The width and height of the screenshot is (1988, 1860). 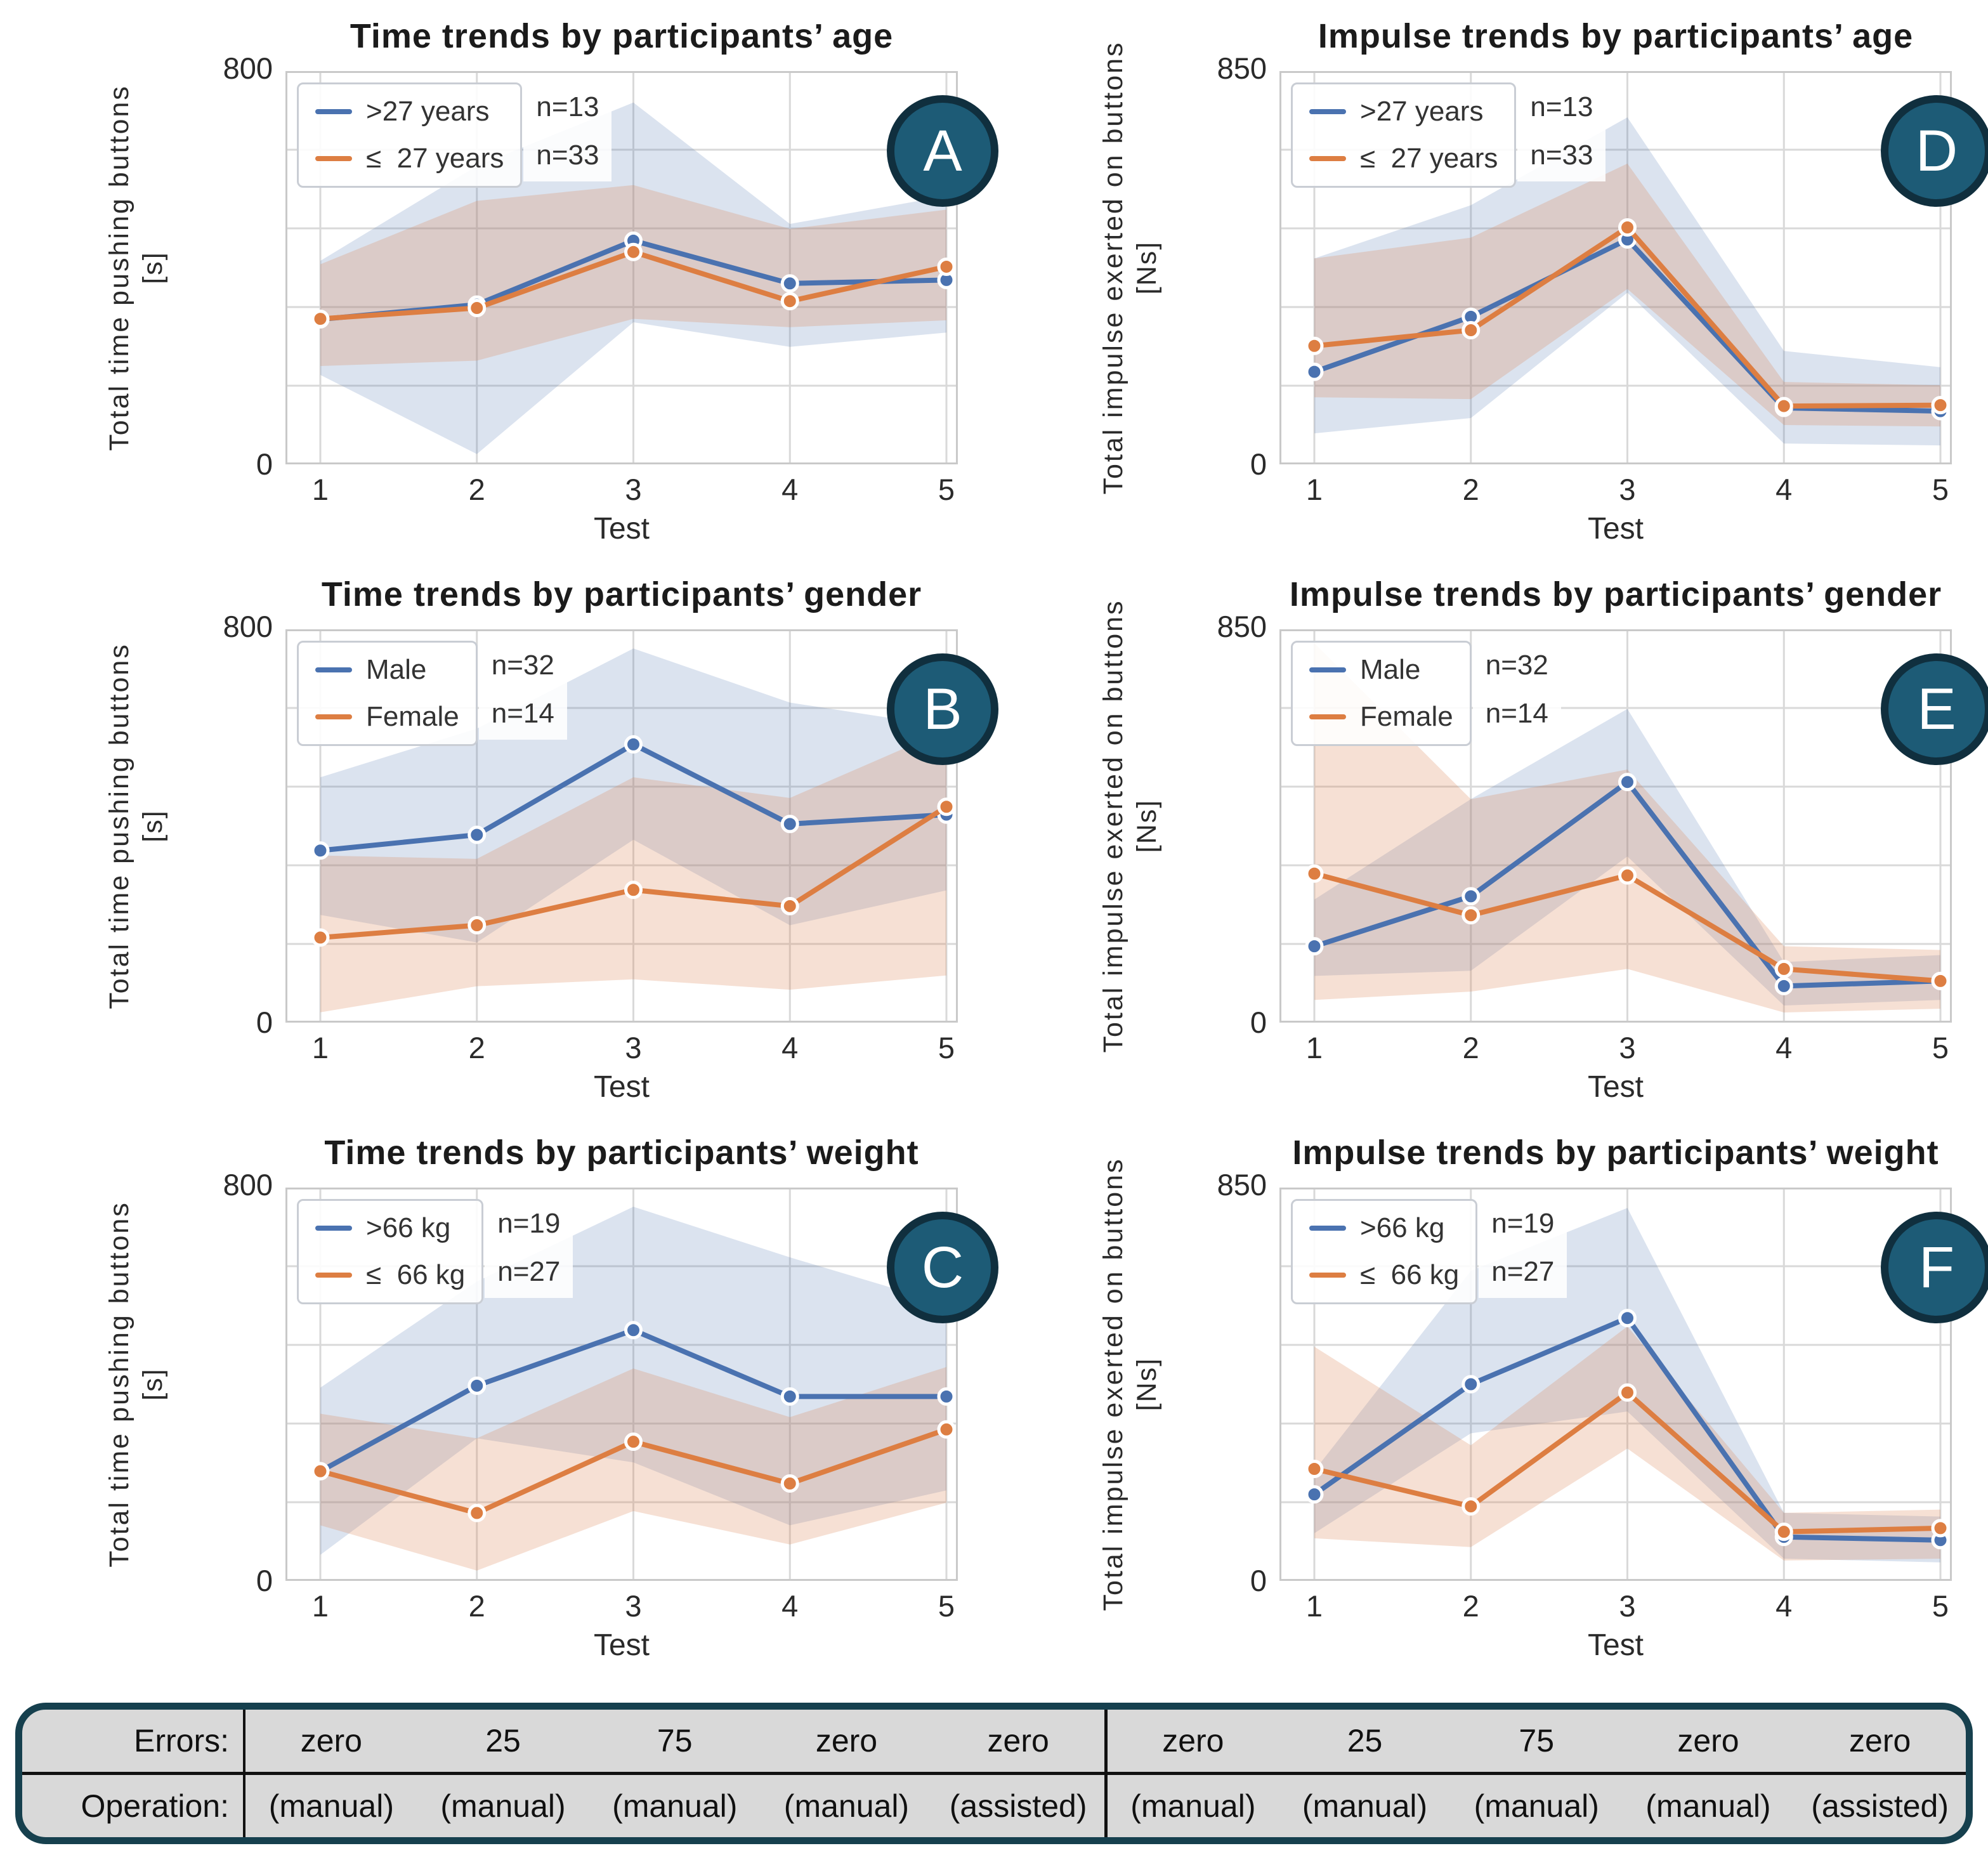 What do you see at coordinates (1381, 693) in the screenshot?
I see `legend-box: Male Female` at bounding box center [1381, 693].